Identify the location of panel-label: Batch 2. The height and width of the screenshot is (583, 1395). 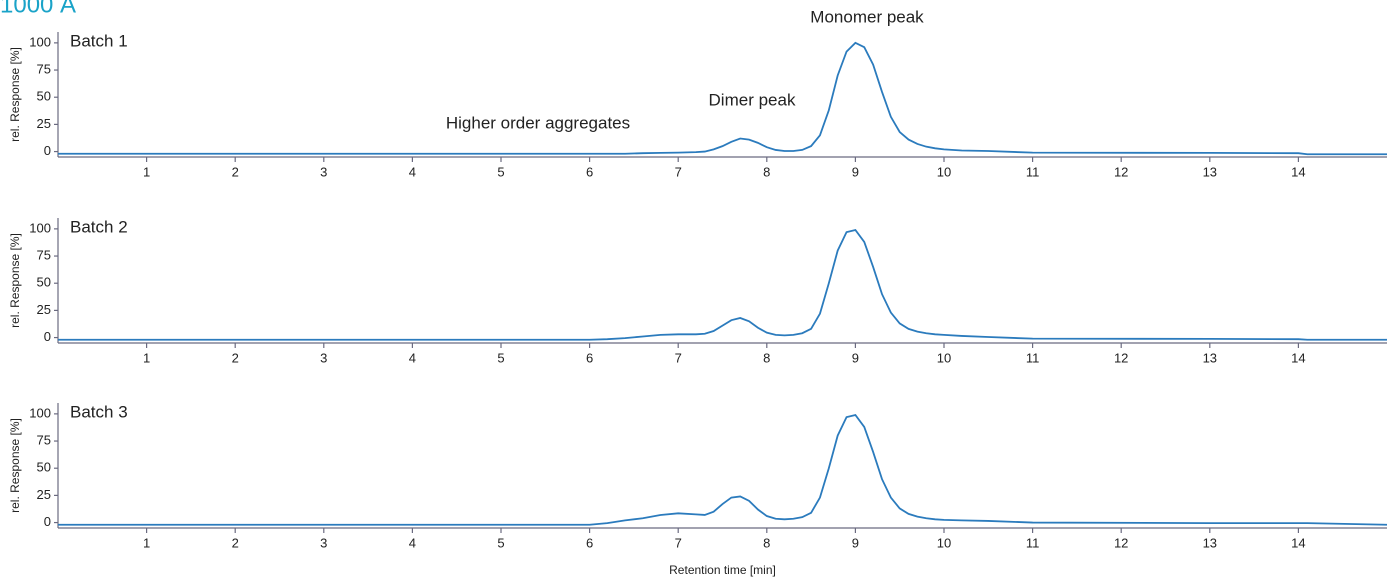
(99, 226).